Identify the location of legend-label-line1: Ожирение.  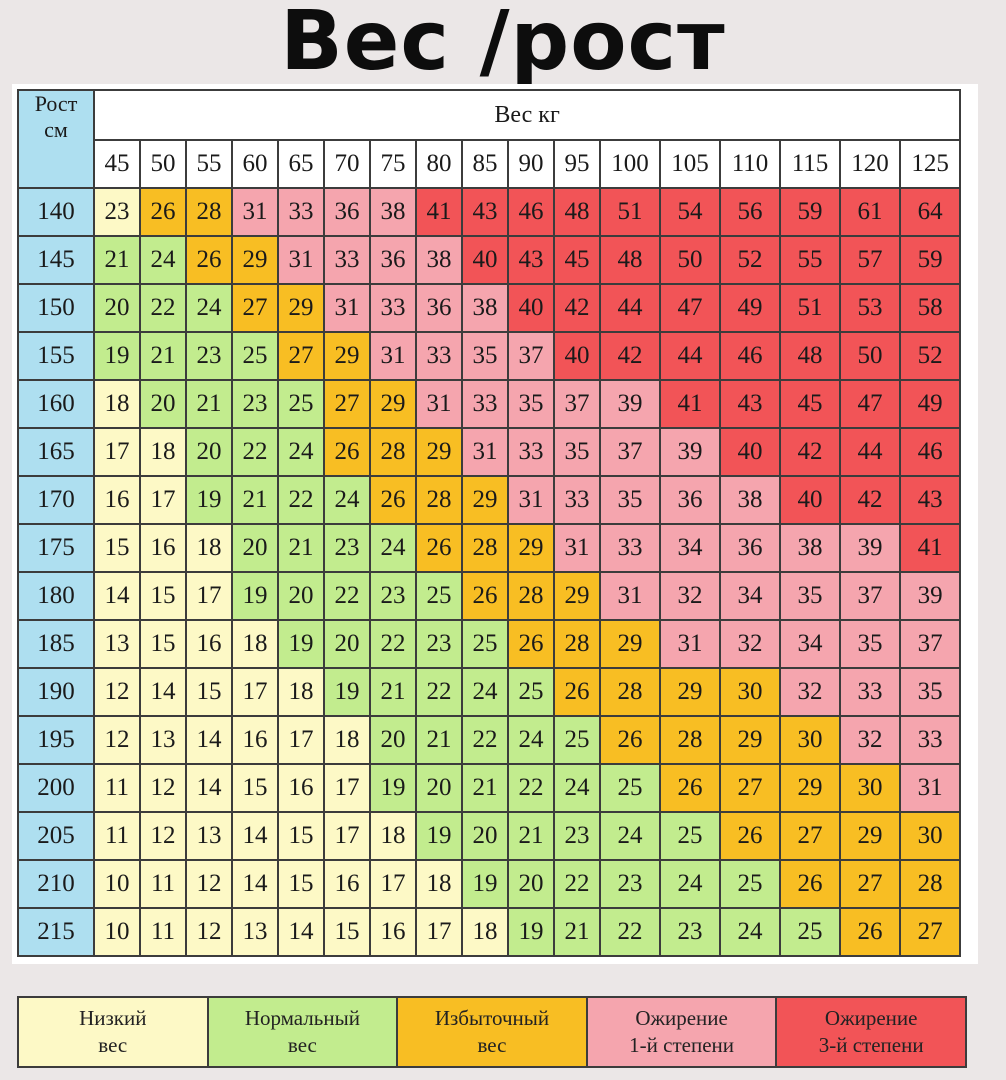
(871, 1018).